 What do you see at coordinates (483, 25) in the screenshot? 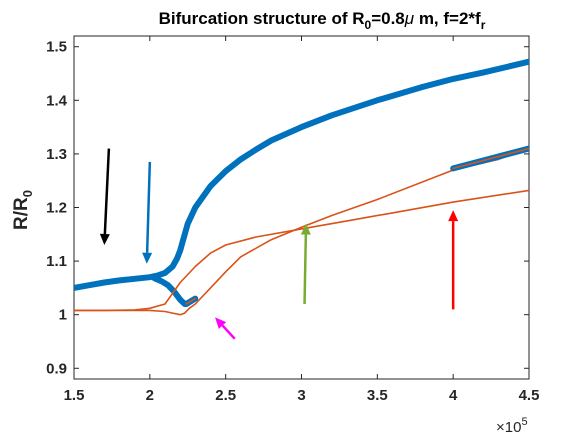
I see `title-sub2: r` at bounding box center [483, 25].